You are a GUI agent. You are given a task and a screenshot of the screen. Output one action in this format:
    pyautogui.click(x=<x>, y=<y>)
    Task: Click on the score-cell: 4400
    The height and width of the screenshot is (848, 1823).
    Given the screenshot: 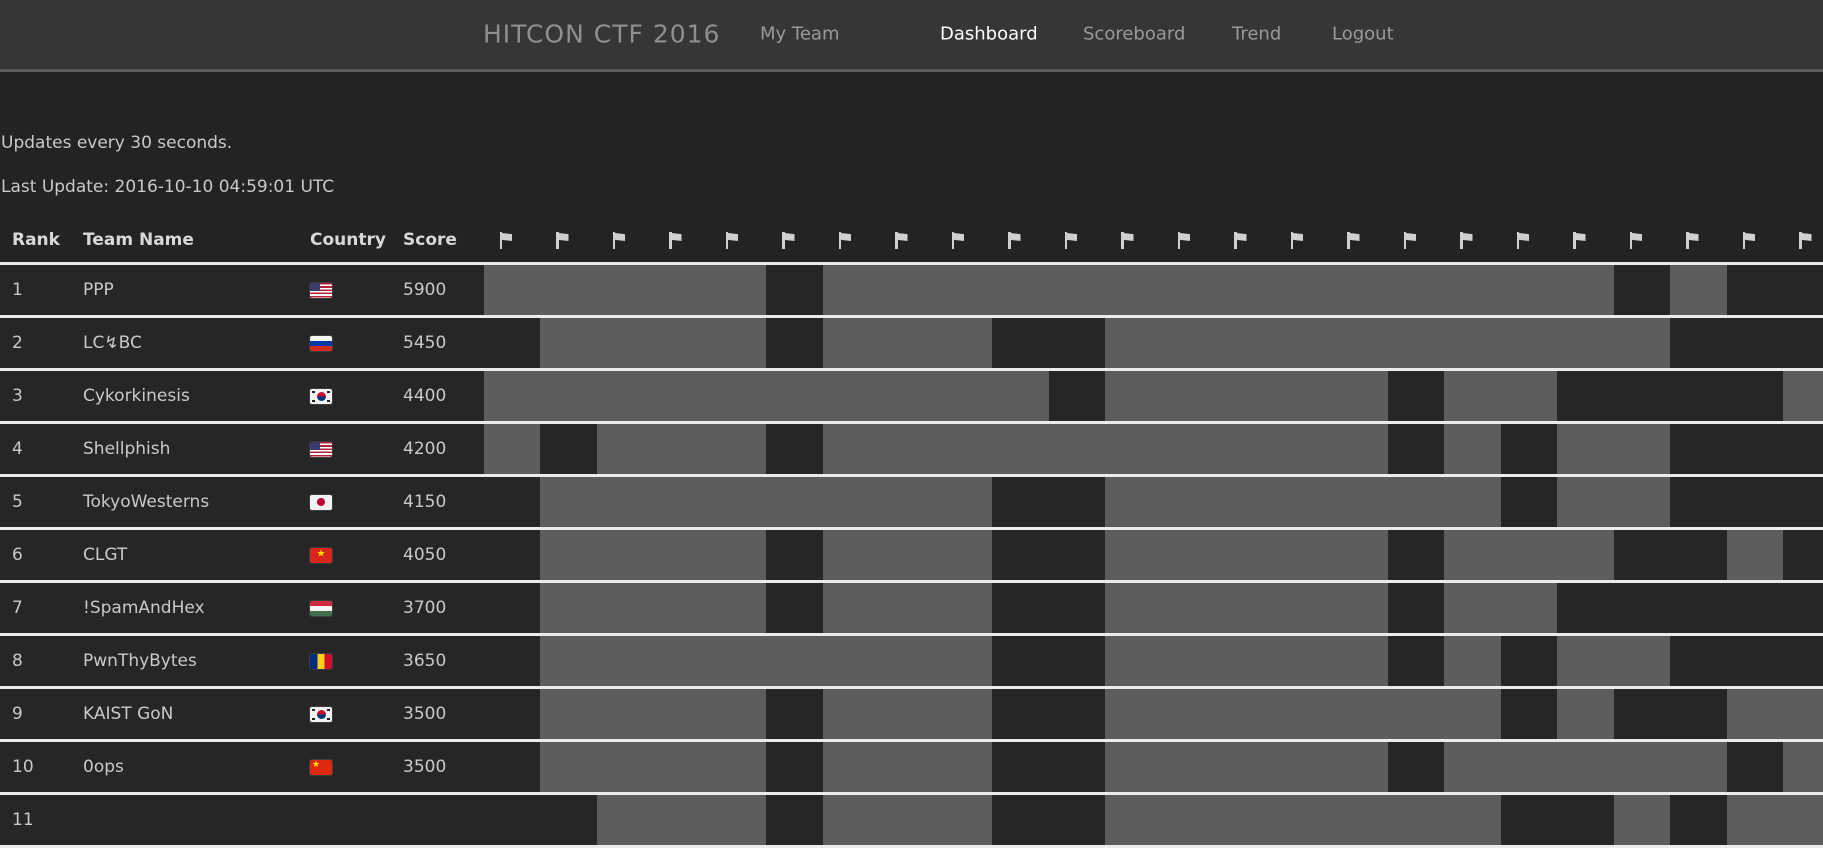 What is the action you would take?
    pyautogui.click(x=436, y=396)
    